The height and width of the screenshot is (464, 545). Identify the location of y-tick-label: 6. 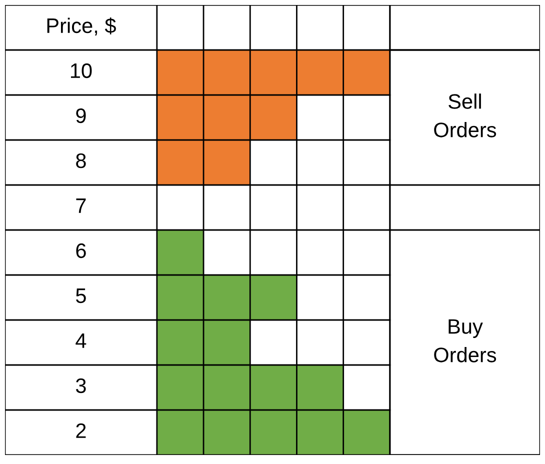
(81, 250).